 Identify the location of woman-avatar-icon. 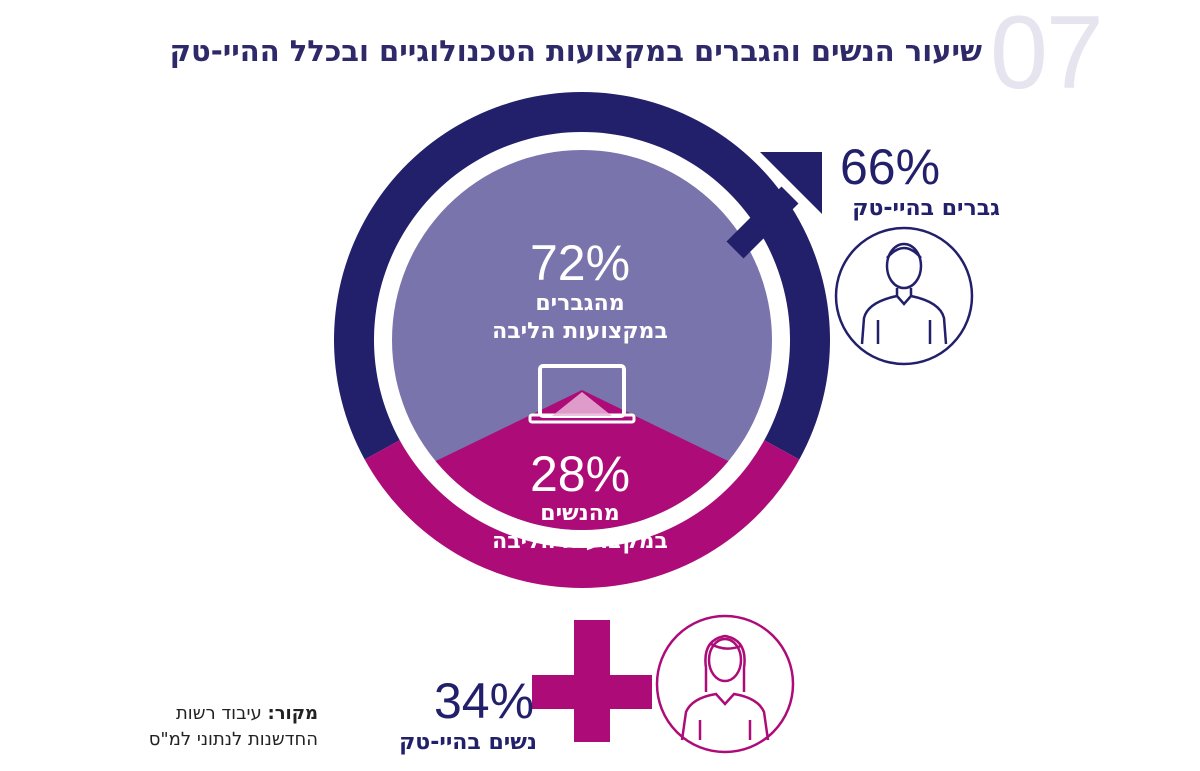
(725, 684).